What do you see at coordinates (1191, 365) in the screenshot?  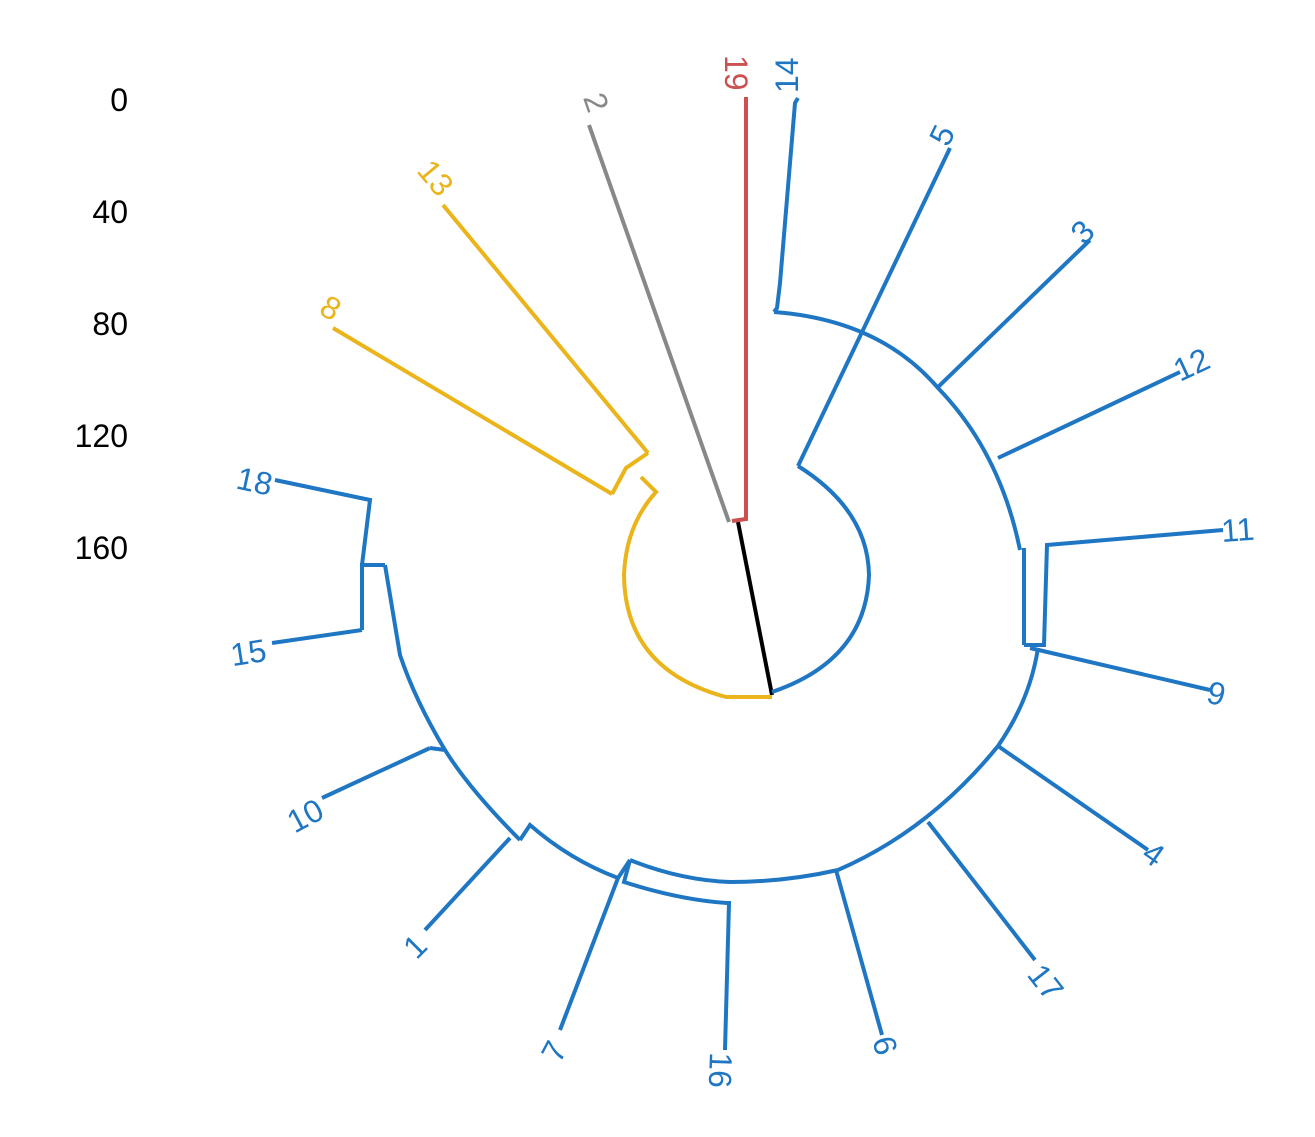 I see `leaf-label-12: 12` at bounding box center [1191, 365].